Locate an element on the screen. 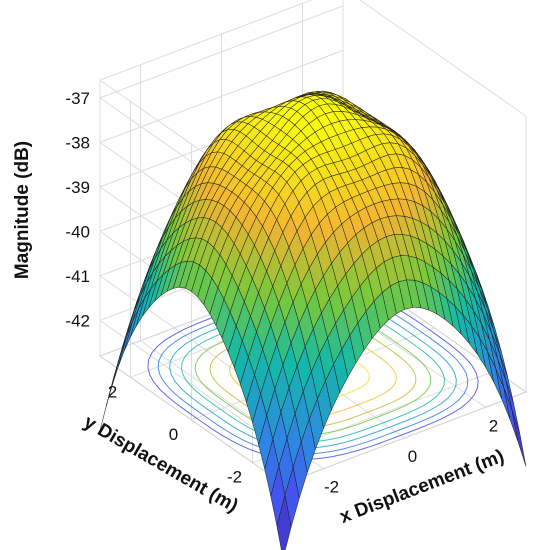 The width and height of the screenshot is (546, 550). z-tick-label: -41 is located at coordinates (77, 276).